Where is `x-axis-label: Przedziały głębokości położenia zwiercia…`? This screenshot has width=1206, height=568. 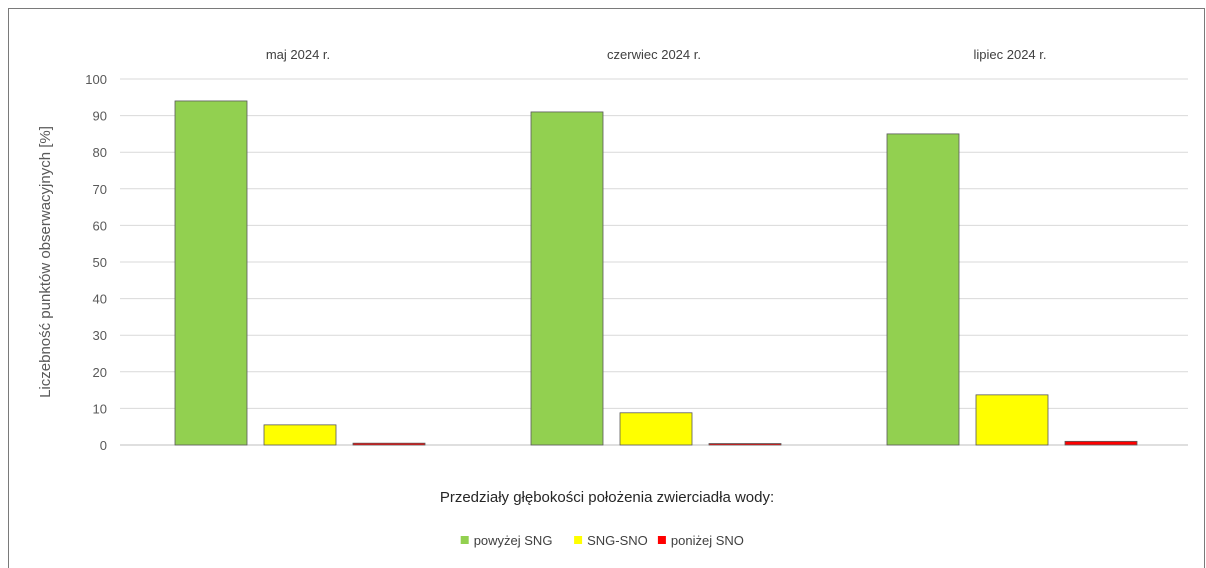
x-axis-label: Przedziały głębokości położenia zwiercia… is located at coordinates (607, 497).